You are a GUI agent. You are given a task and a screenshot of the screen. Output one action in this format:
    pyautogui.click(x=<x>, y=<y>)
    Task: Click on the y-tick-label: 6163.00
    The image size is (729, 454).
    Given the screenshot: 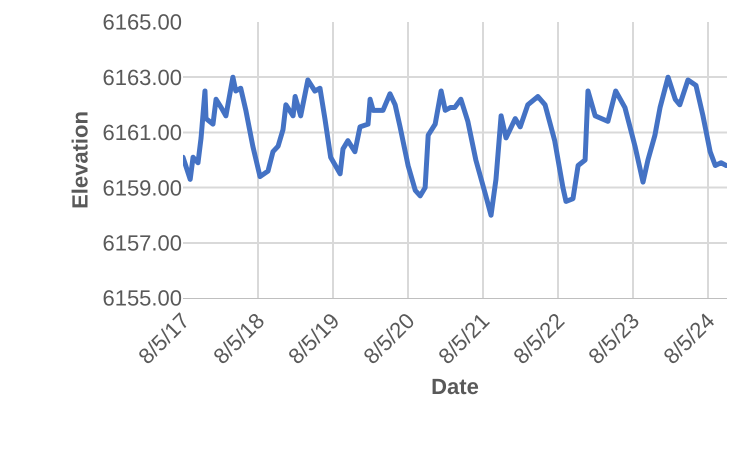 What is the action you would take?
    pyautogui.click(x=142, y=77)
    